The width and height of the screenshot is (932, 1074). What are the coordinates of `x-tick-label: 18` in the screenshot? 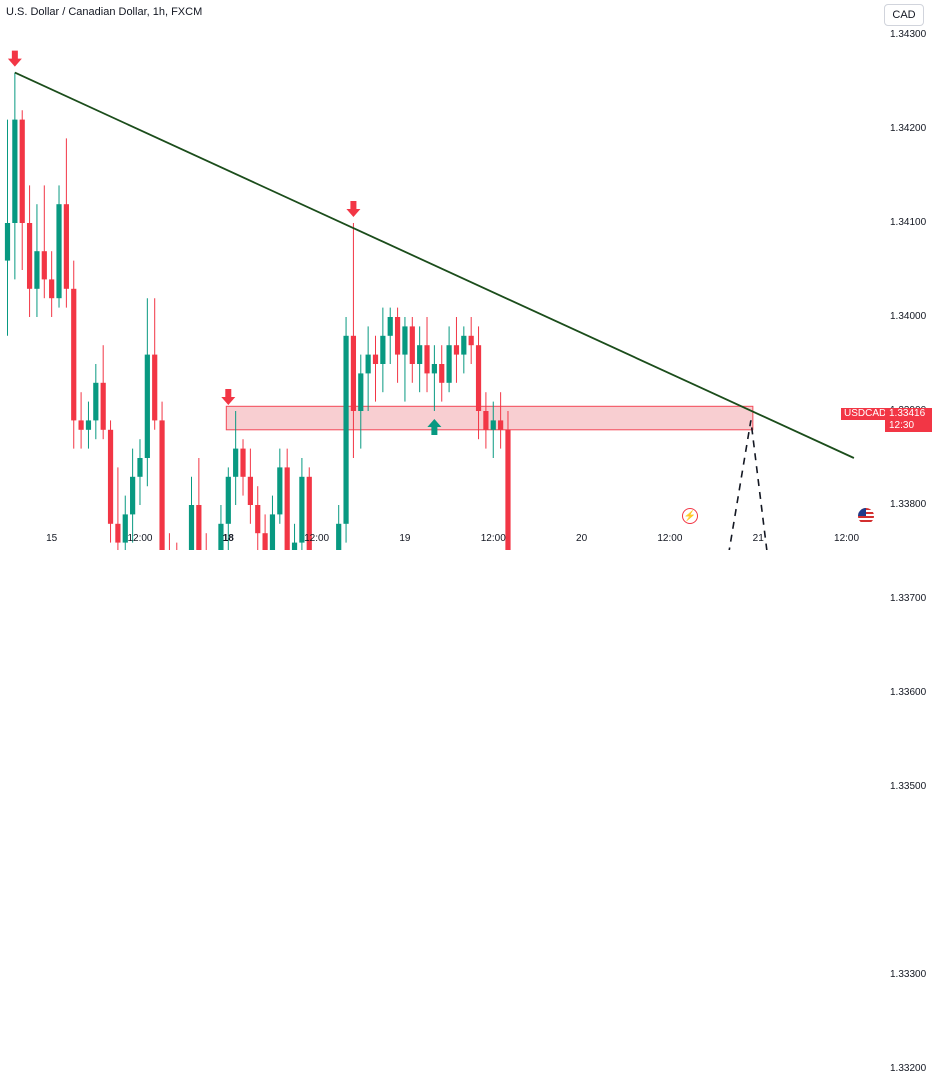 It's located at (228, 538).